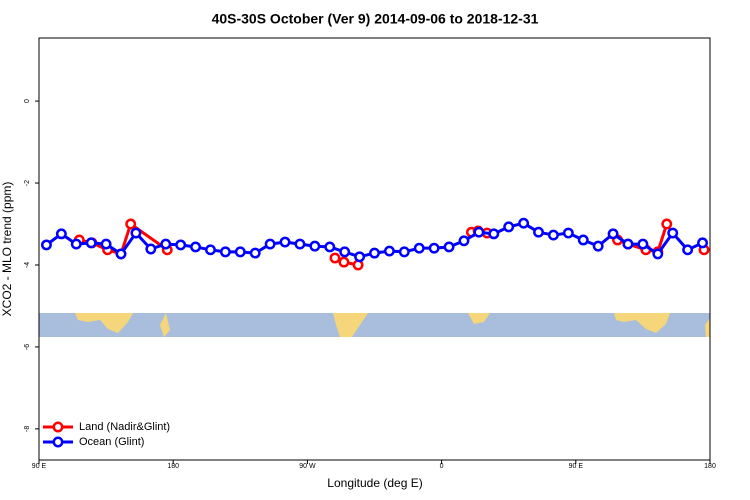 This screenshot has width=750, height=500. What do you see at coordinates (106, 434) in the screenshot?
I see `legend: Land (Nadir&Glint) Ocean (Glint)` at bounding box center [106, 434].